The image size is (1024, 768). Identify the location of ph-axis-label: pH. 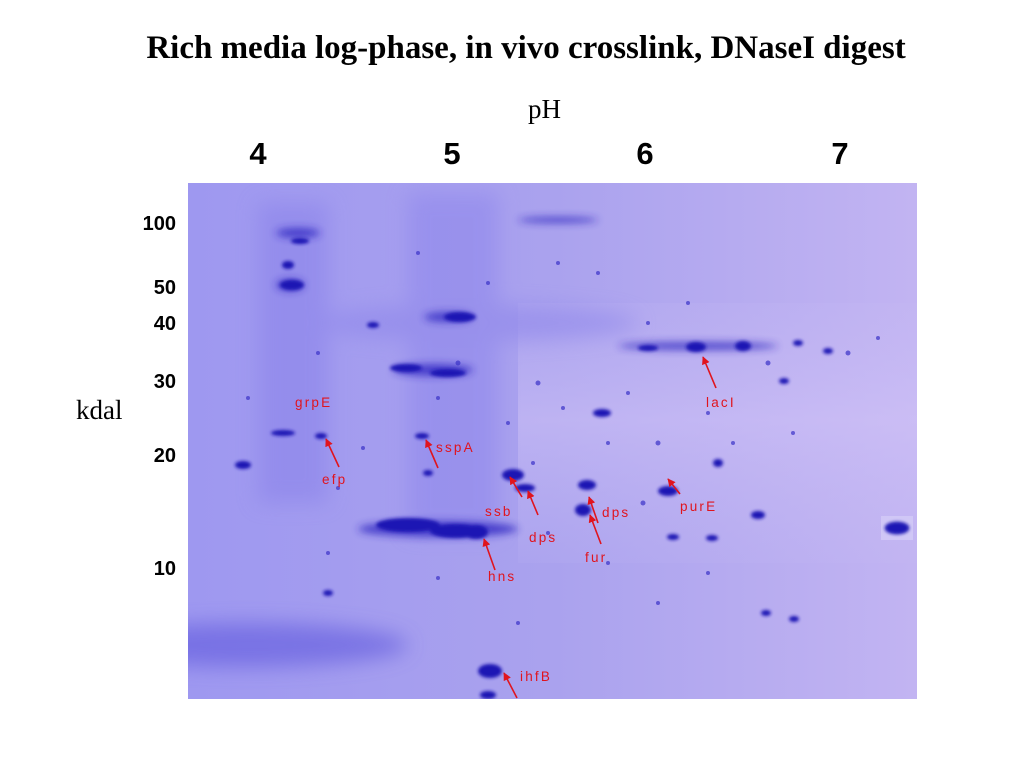
(544, 109).